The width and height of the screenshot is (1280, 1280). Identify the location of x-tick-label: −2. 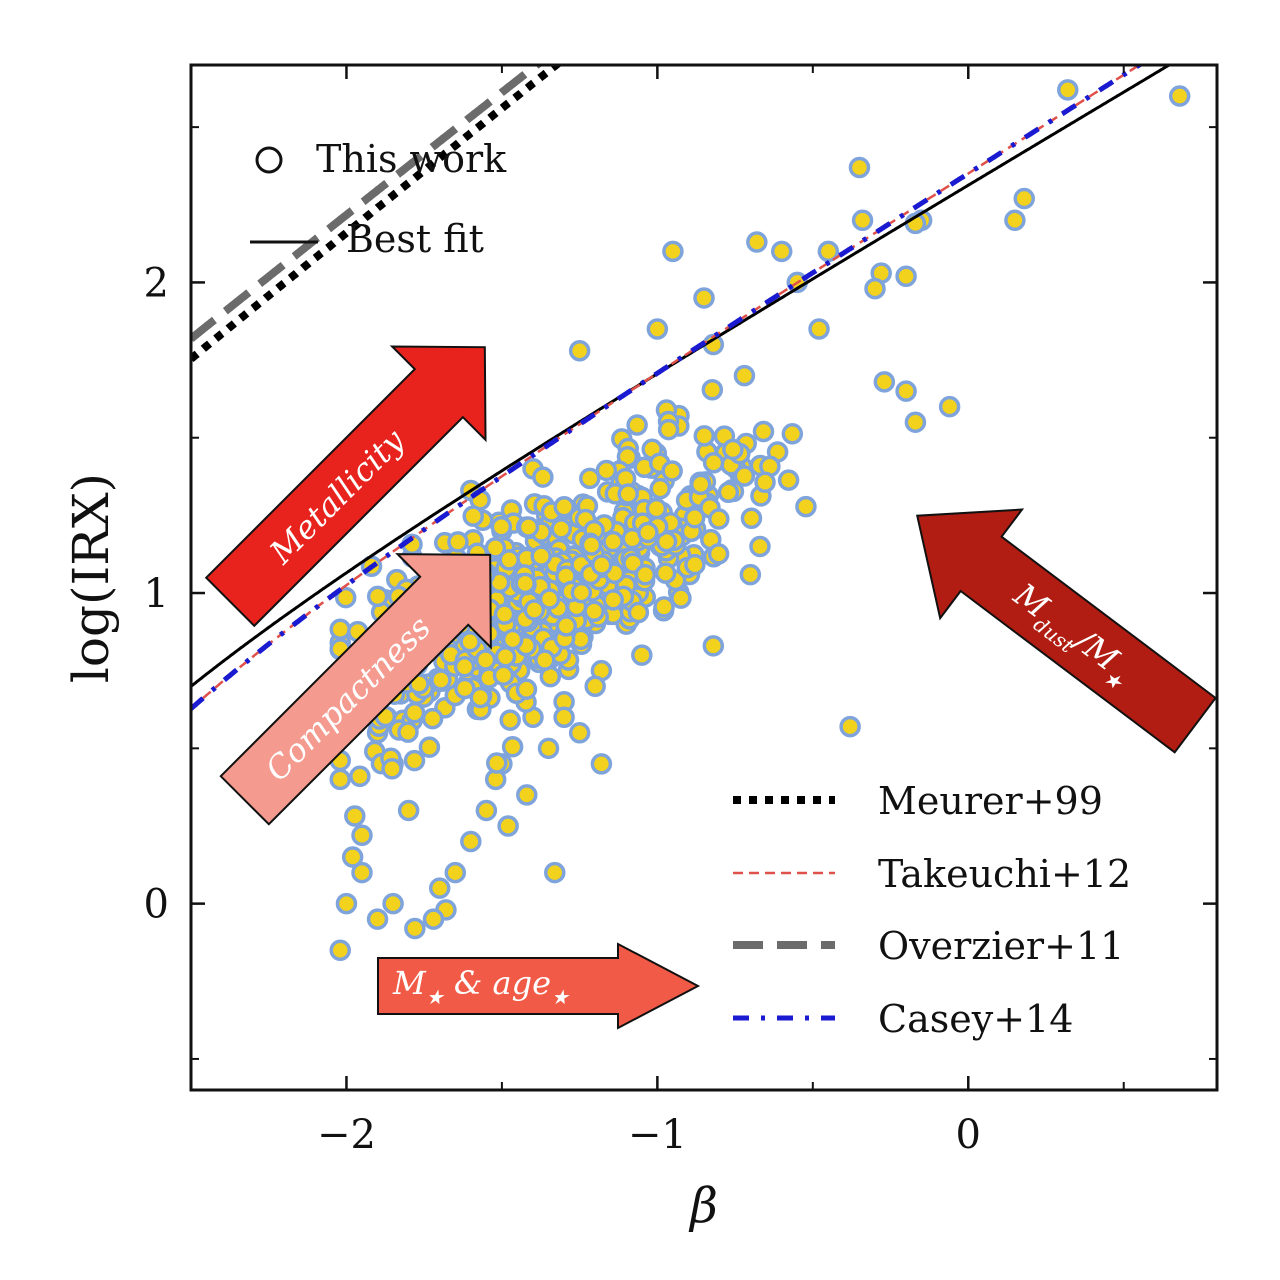
(346, 1135).